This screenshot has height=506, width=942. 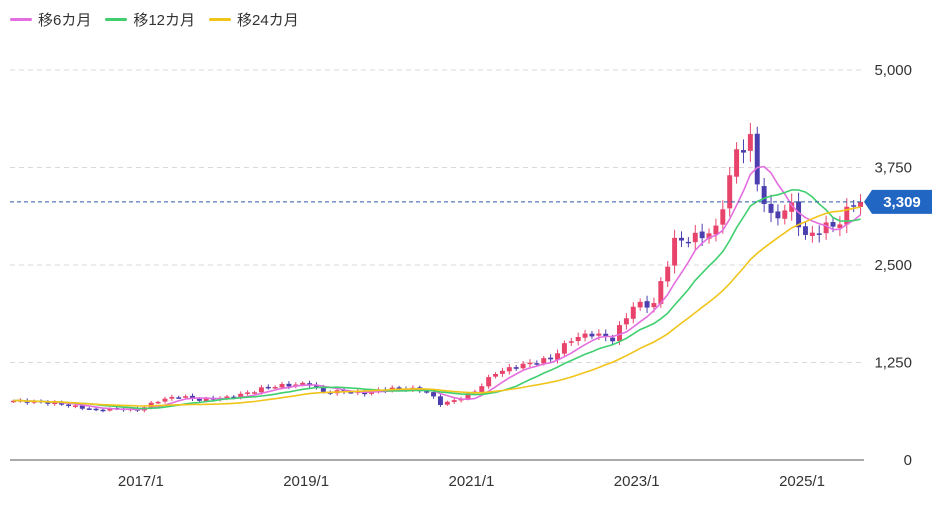 What do you see at coordinates (306, 481) in the screenshot?
I see `x-tick-label-2019/1: 2019/1` at bounding box center [306, 481].